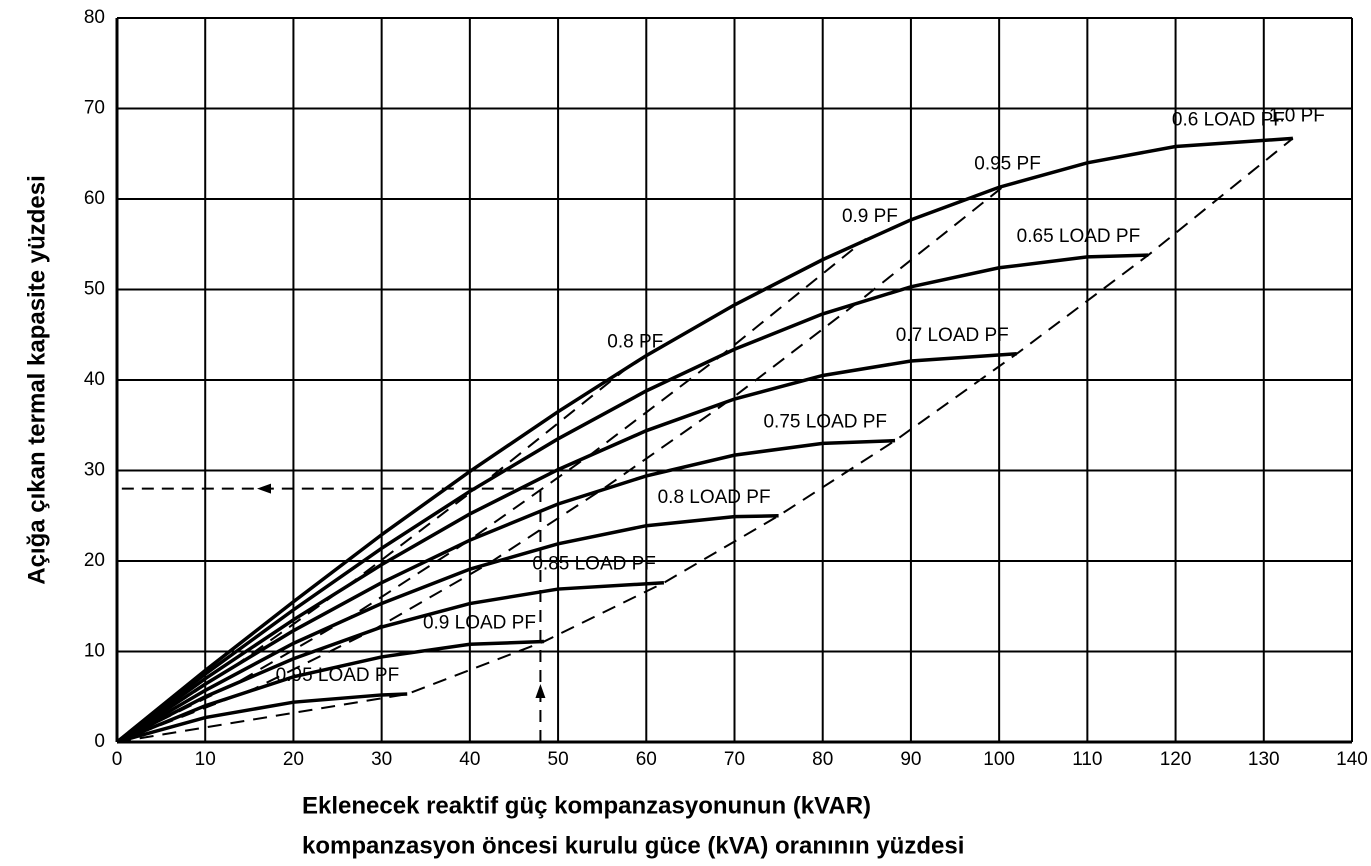 The height and width of the screenshot is (866, 1371). What do you see at coordinates (558, 759) in the screenshot?
I see `x-tick-label: 50` at bounding box center [558, 759].